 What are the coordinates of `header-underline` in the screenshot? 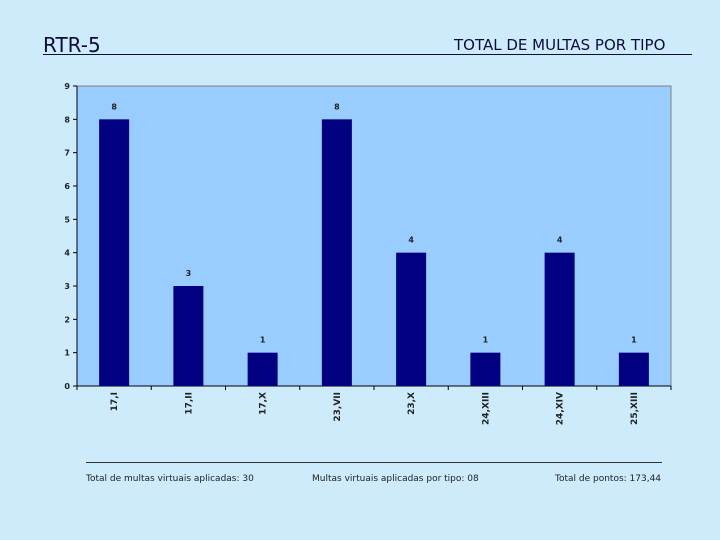 It's located at (367, 54).